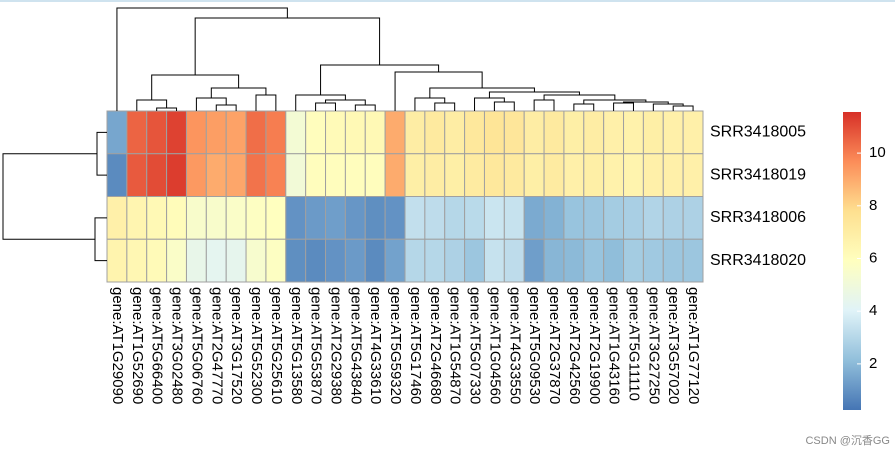  What do you see at coordinates (873, 363) in the screenshot?
I see `colorbar-tick-label: 2` at bounding box center [873, 363].